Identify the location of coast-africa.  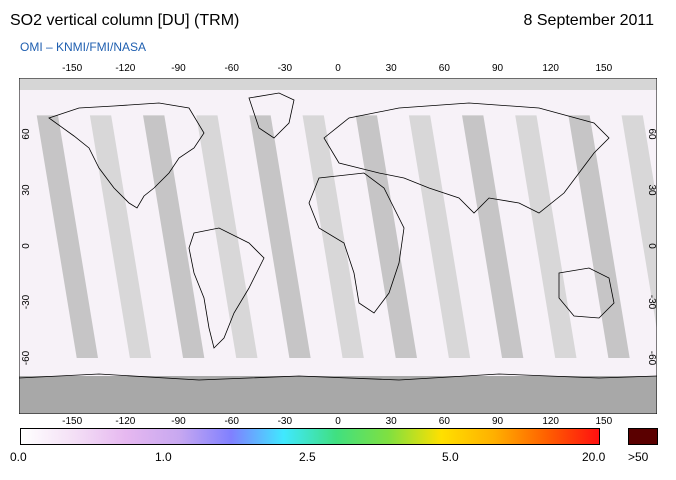
(356, 243).